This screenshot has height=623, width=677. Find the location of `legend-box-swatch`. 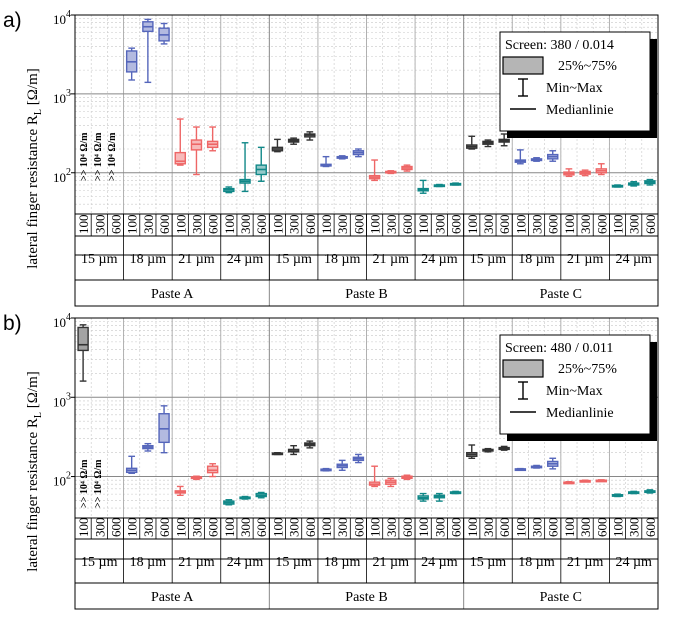

legend-box-swatch is located at coordinates (523, 65).